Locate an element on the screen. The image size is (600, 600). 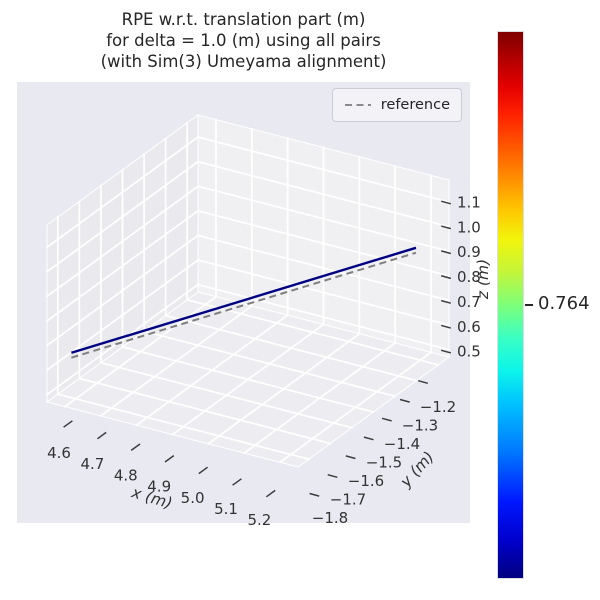
y-tick-label: −1.8 is located at coordinates (330, 518).